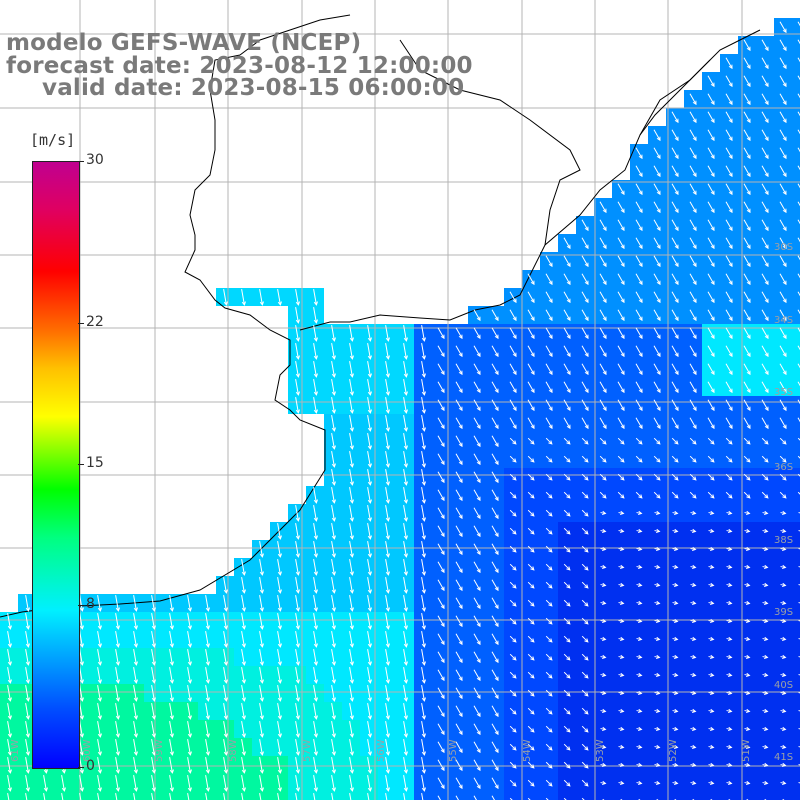 The image size is (800, 800). Describe the element at coordinates (87, 750) in the screenshot. I see `lon-label: 60W` at that location.